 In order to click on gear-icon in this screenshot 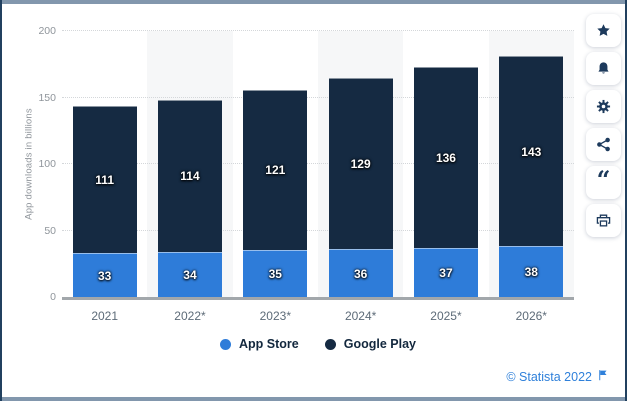, I will do `click(603, 106)`.